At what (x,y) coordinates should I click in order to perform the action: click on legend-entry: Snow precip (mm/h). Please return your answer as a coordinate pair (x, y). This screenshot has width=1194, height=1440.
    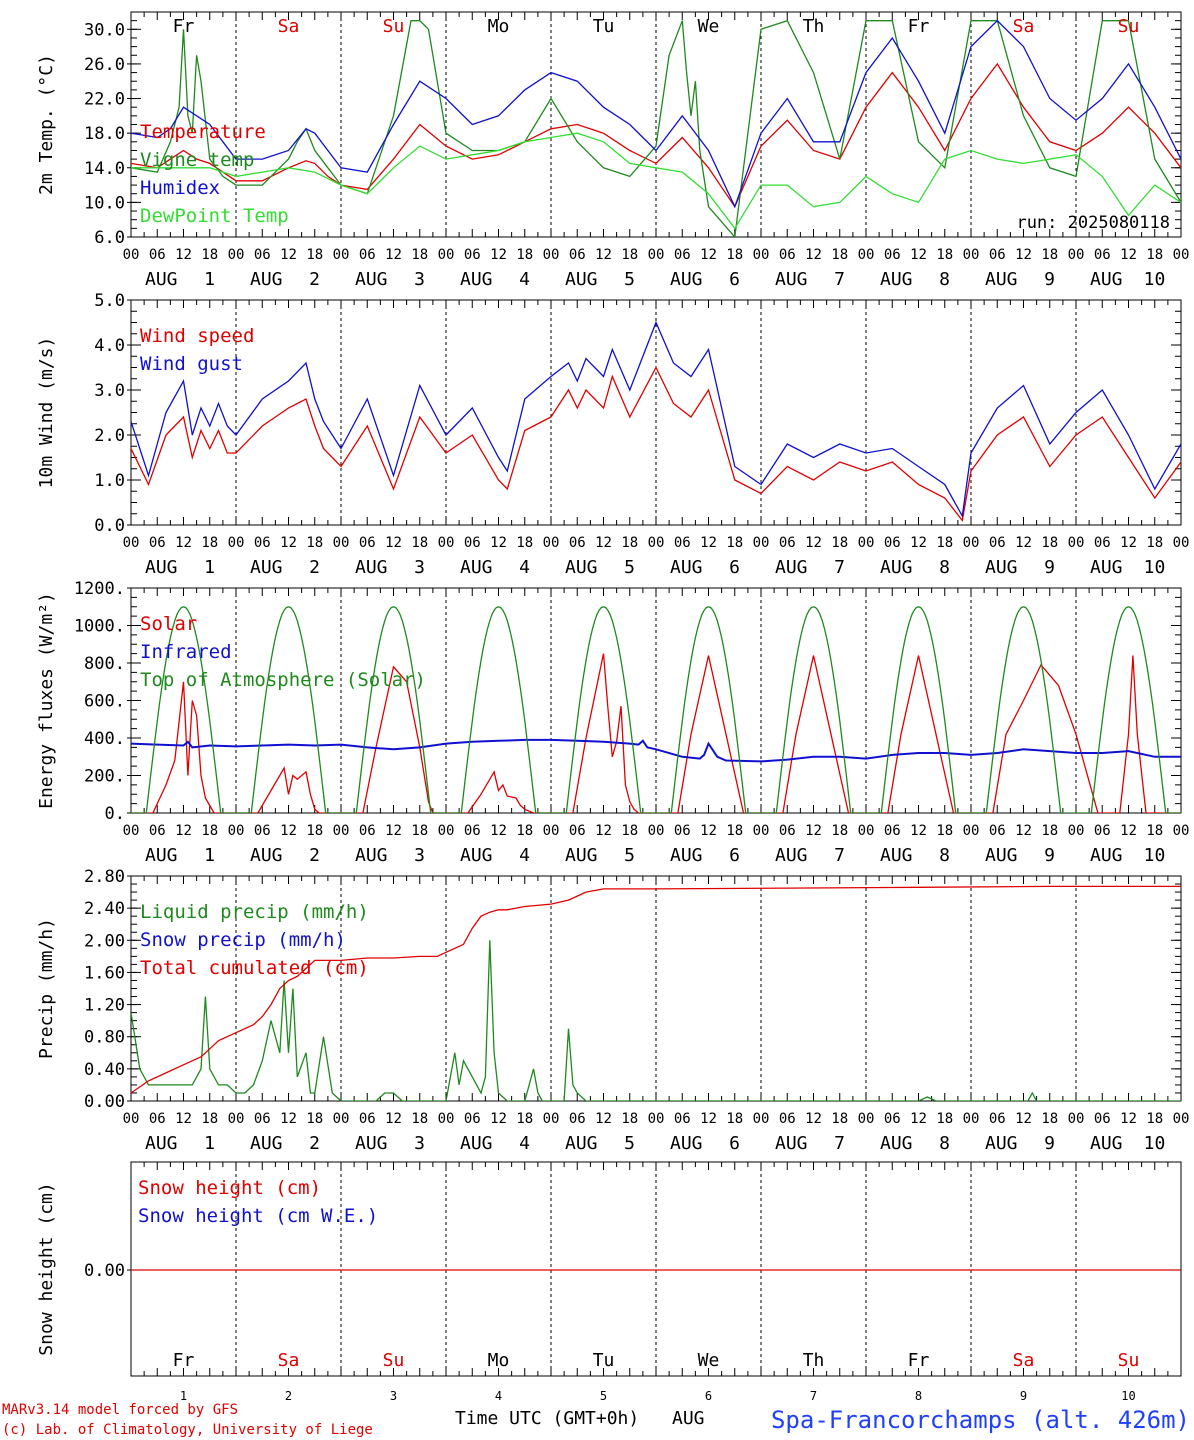
    Looking at the image, I should click on (243, 940).